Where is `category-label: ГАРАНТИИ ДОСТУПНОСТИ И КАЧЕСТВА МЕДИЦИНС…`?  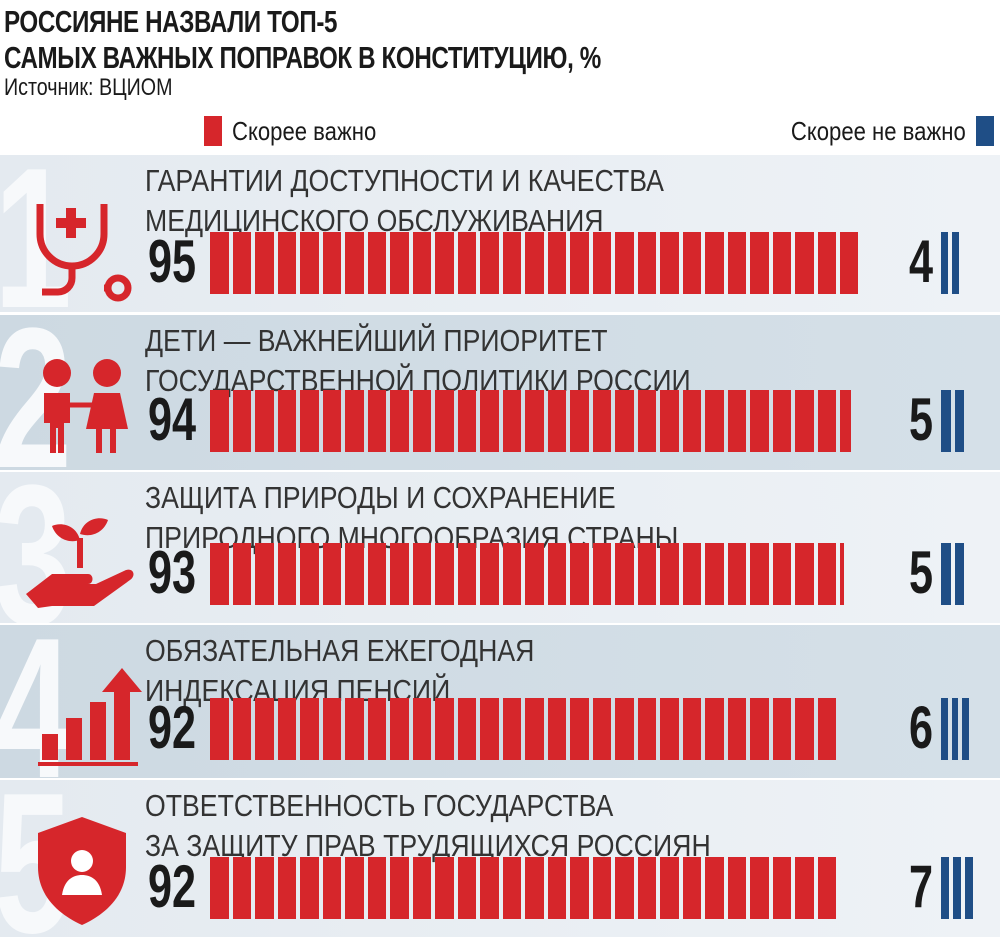 category-label: ГАРАНТИИ ДОСТУПНОСТИ И КАЧЕСТВА МЕДИЦИНС… is located at coordinates (404, 200).